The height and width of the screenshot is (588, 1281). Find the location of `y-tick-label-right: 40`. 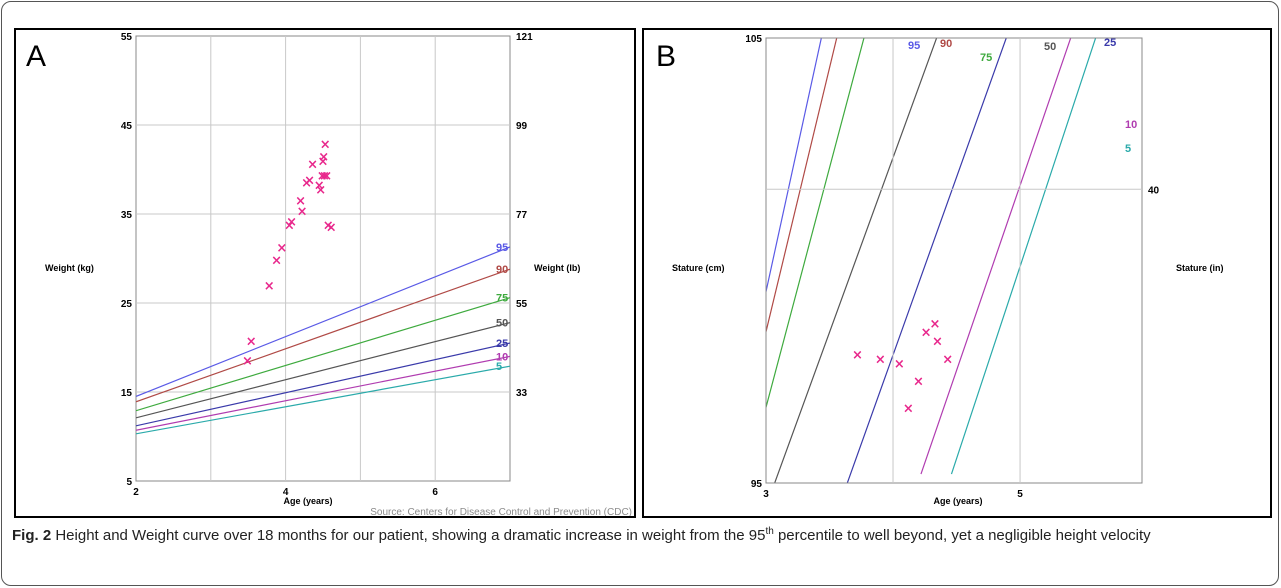

y-tick-label-right: 40 is located at coordinates (1154, 190).